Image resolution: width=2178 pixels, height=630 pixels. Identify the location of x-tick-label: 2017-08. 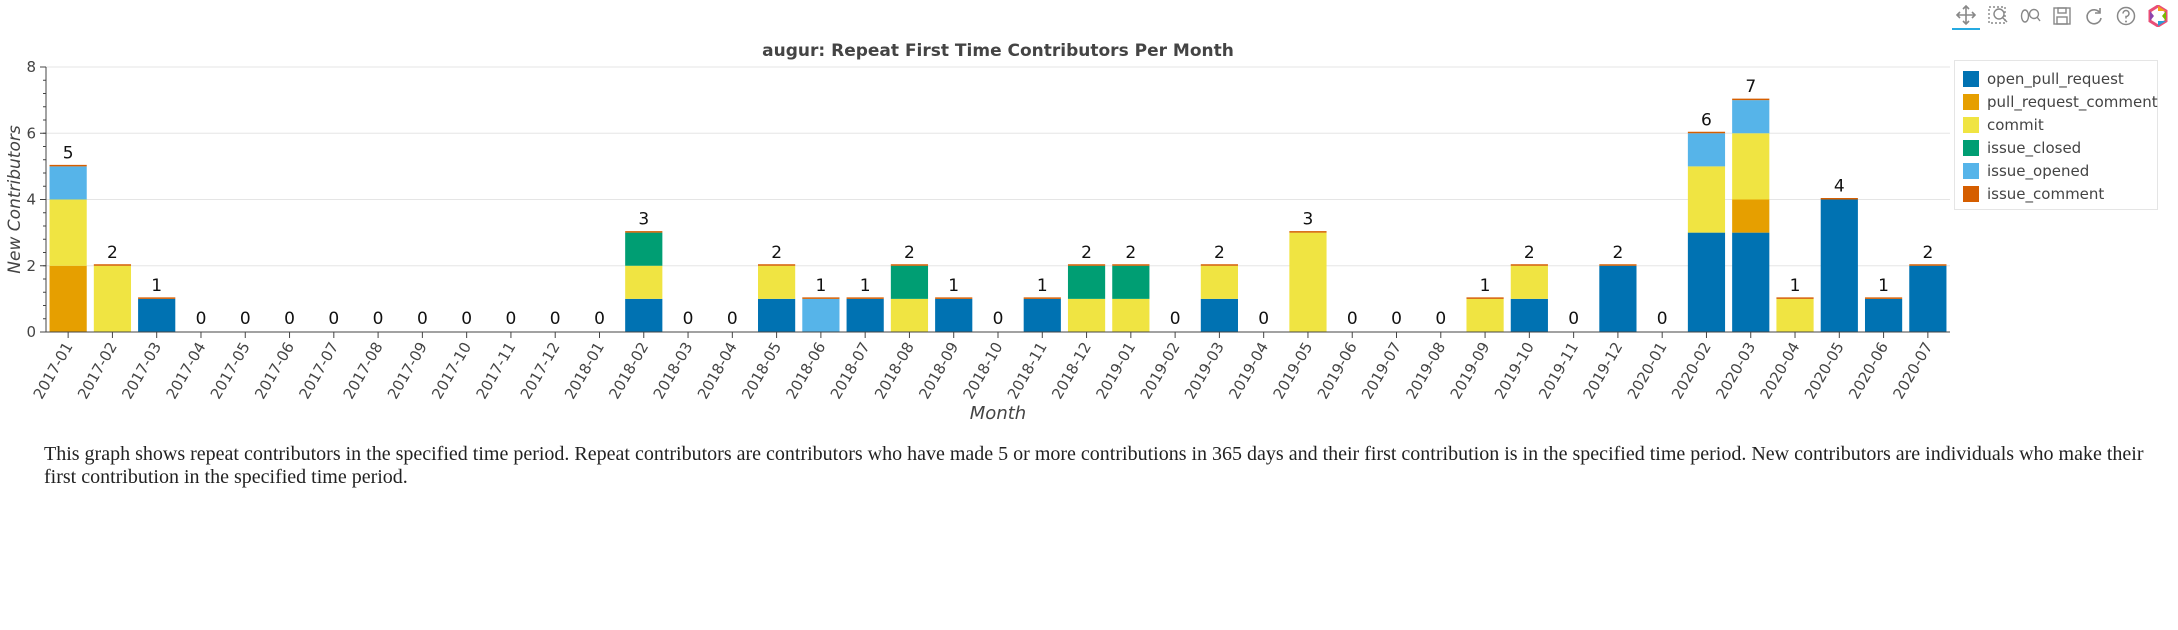
(363, 370).